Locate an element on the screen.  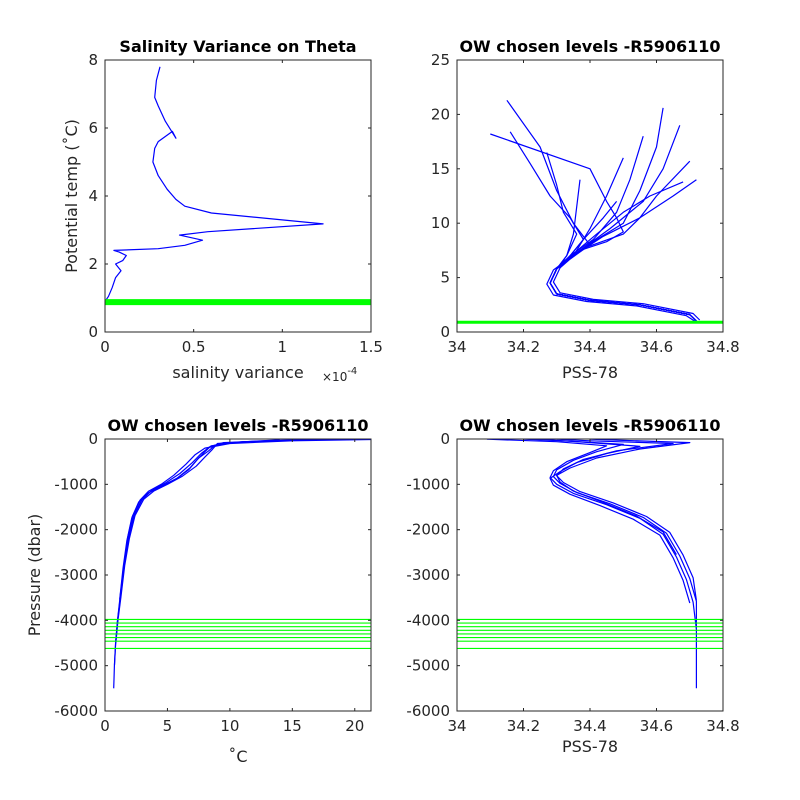
y-tick-label: 10 is located at coordinates (440, 223).